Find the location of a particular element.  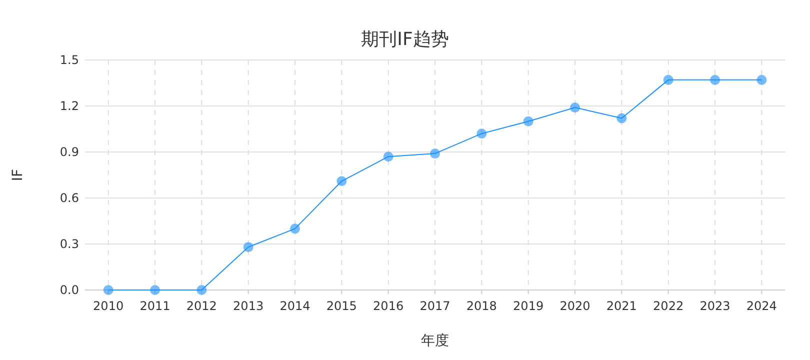

x-tick-label: 2017 is located at coordinates (435, 306).